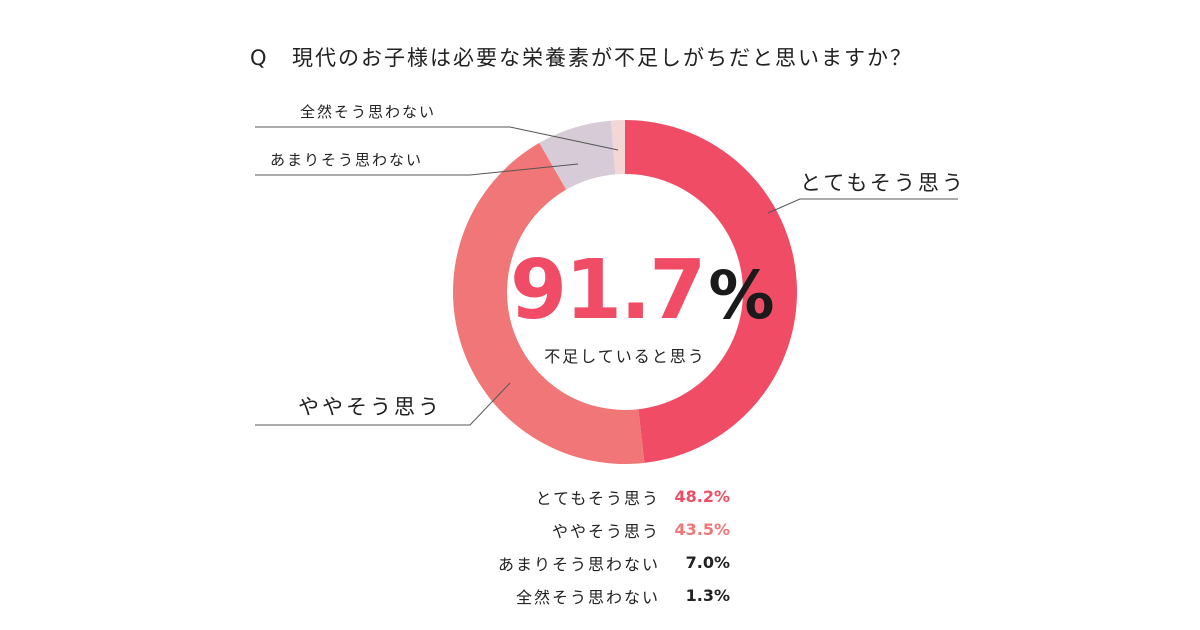 This screenshot has height=630, width=1200. I want to click on legend-row-not-much: あまりそう思わない 7.0%, so click(565, 562).